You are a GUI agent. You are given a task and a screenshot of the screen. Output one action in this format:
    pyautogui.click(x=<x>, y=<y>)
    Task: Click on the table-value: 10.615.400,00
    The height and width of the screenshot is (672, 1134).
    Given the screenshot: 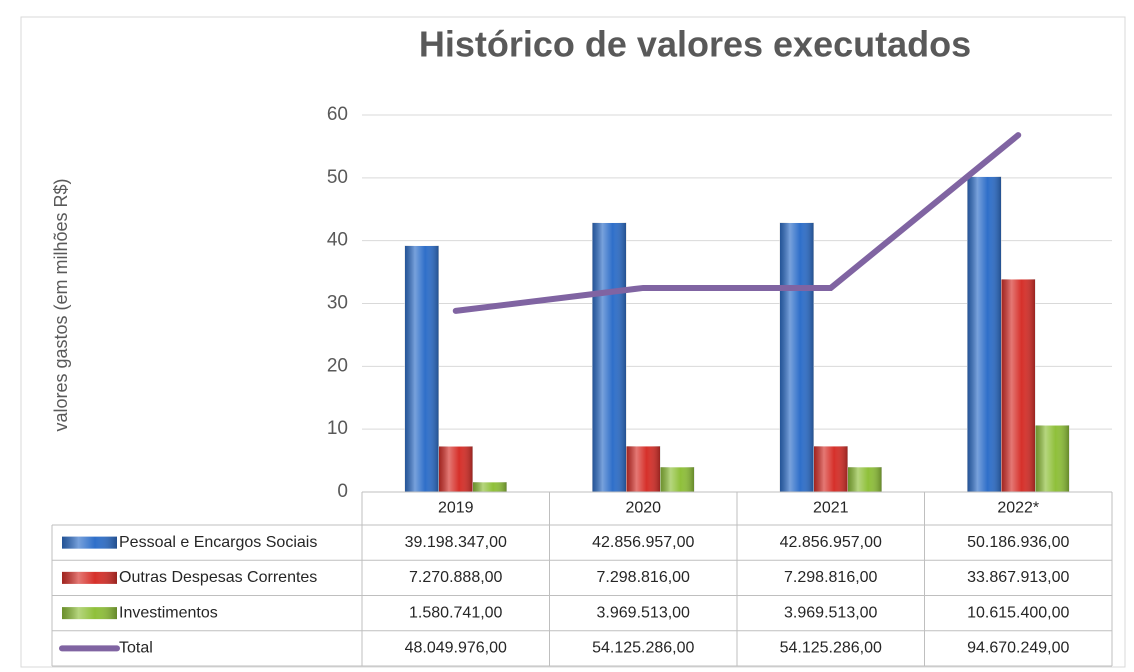 What is the action you would take?
    pyautogui.click(x=1018, y=612)
    